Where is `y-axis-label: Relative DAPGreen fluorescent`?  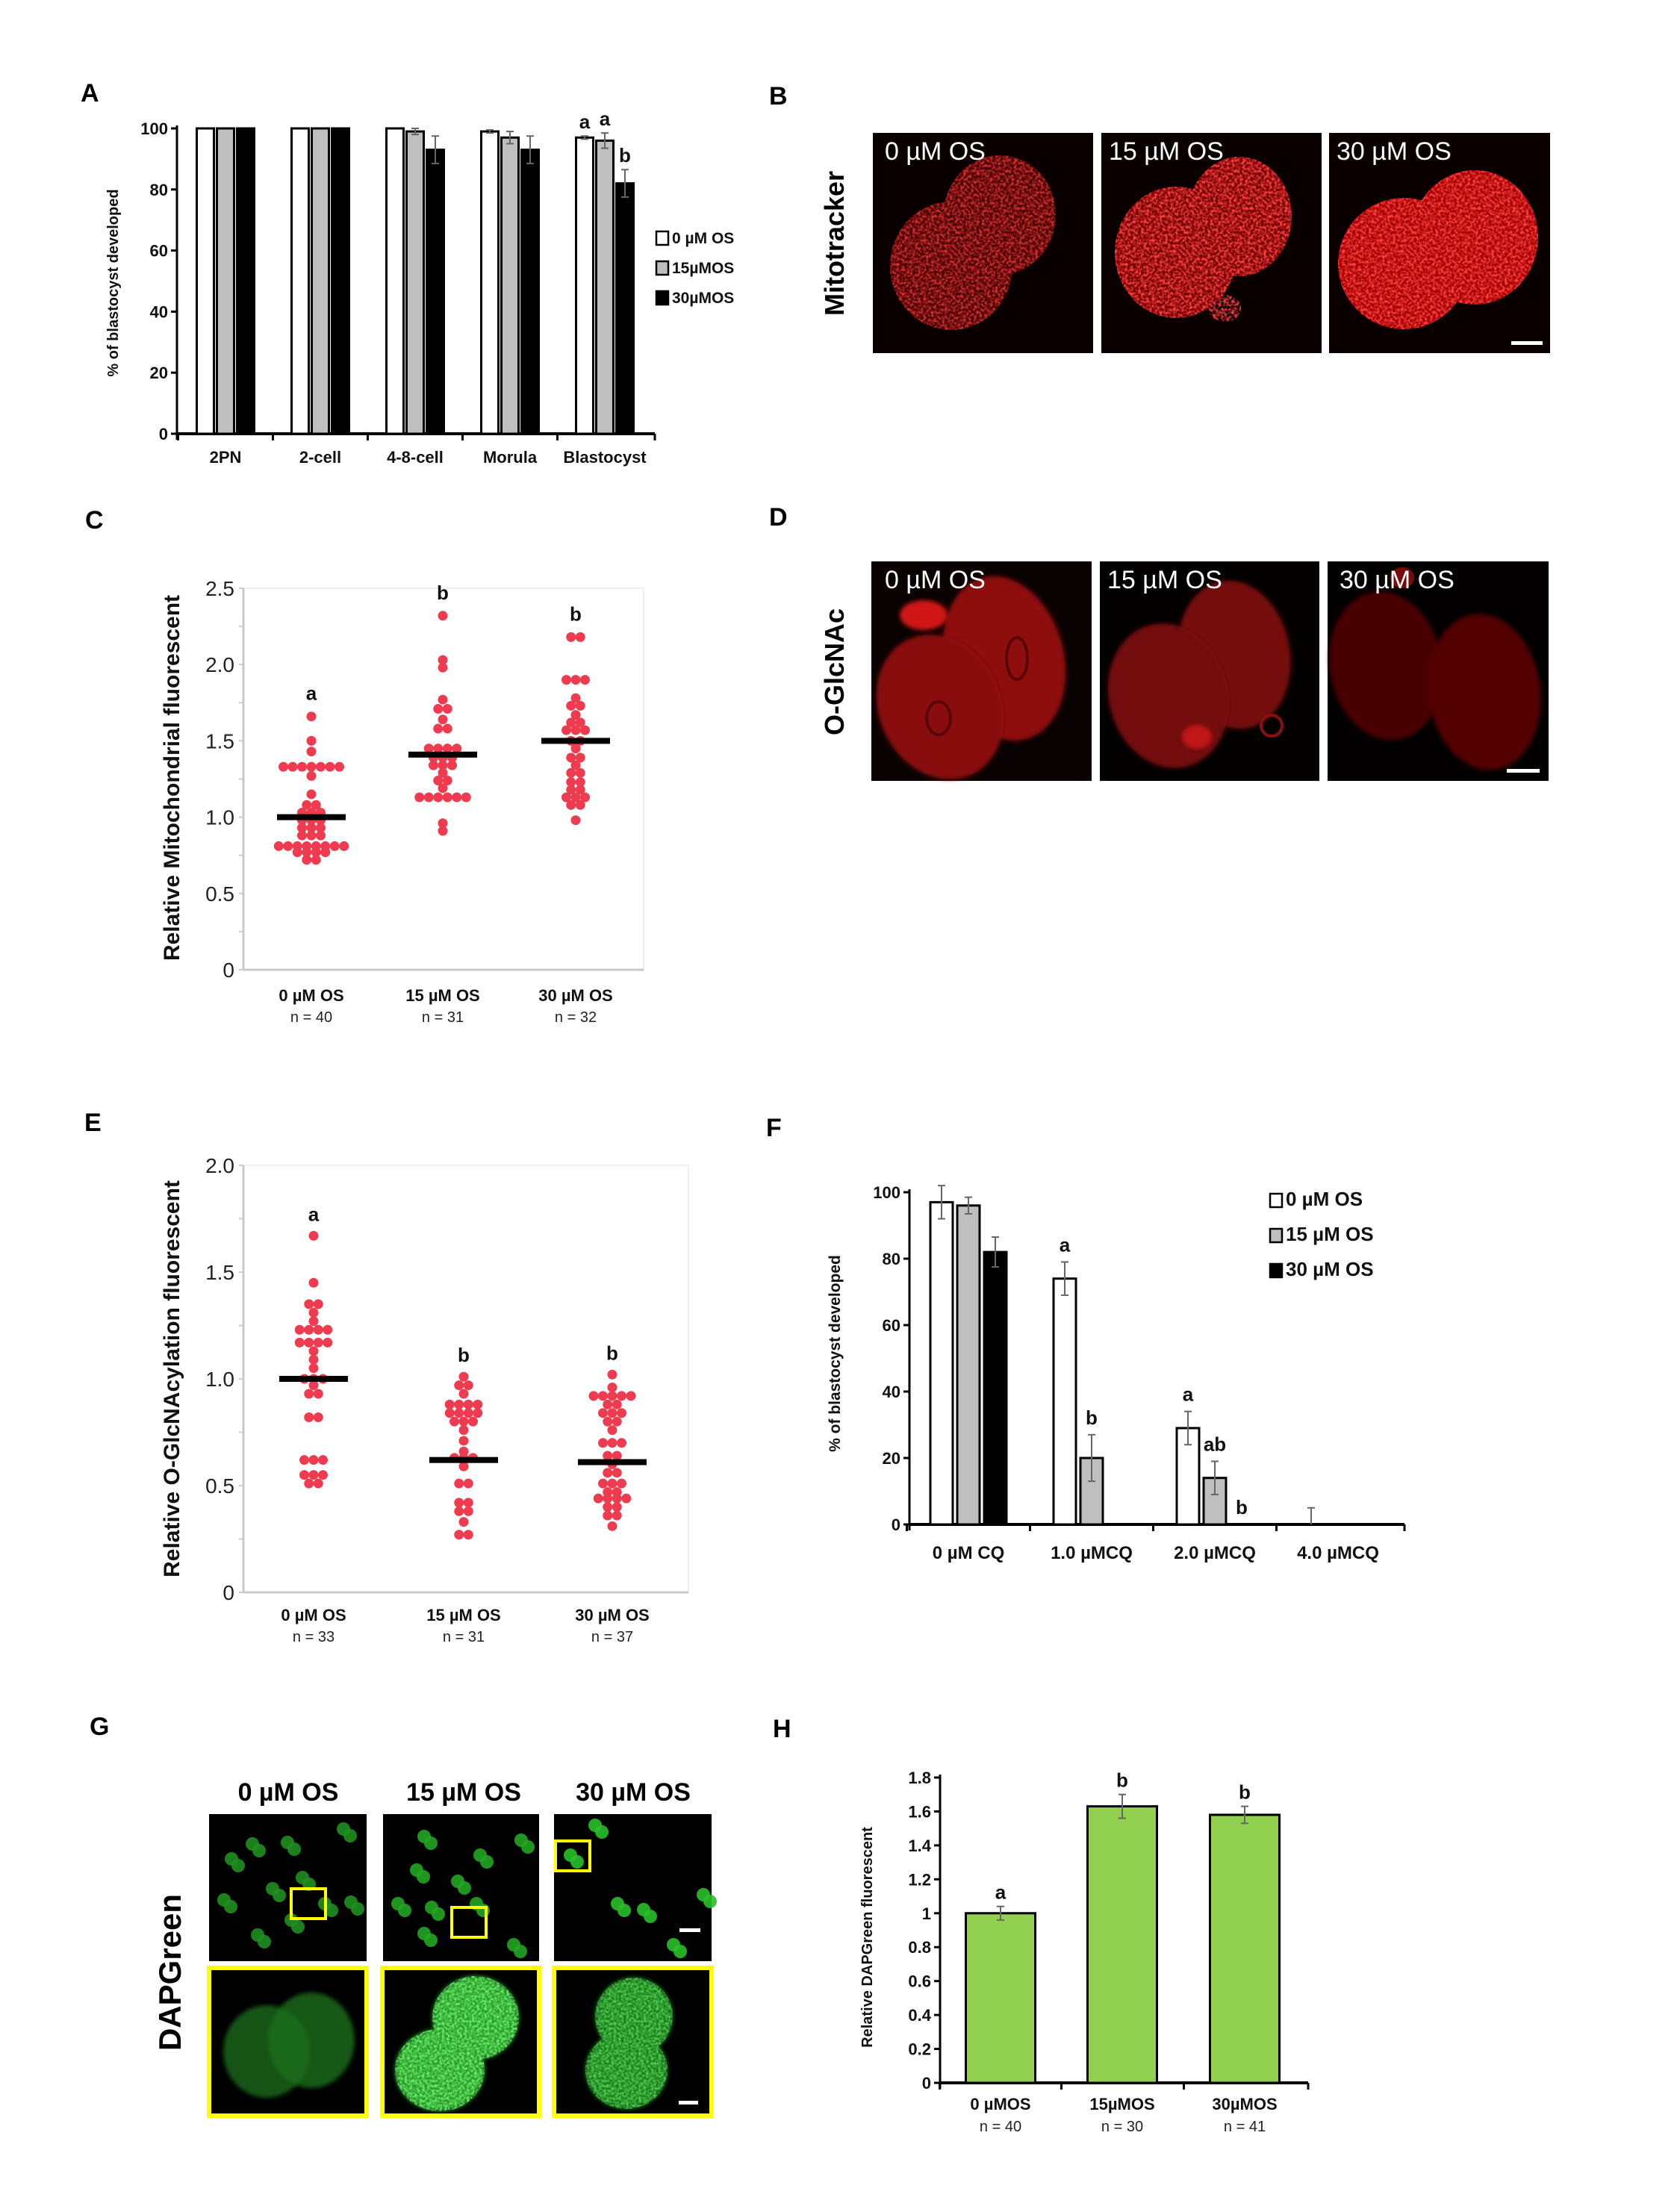
y-axis-label: Relative DAPGreen fluorescent is located at coordinates (867, 1937).